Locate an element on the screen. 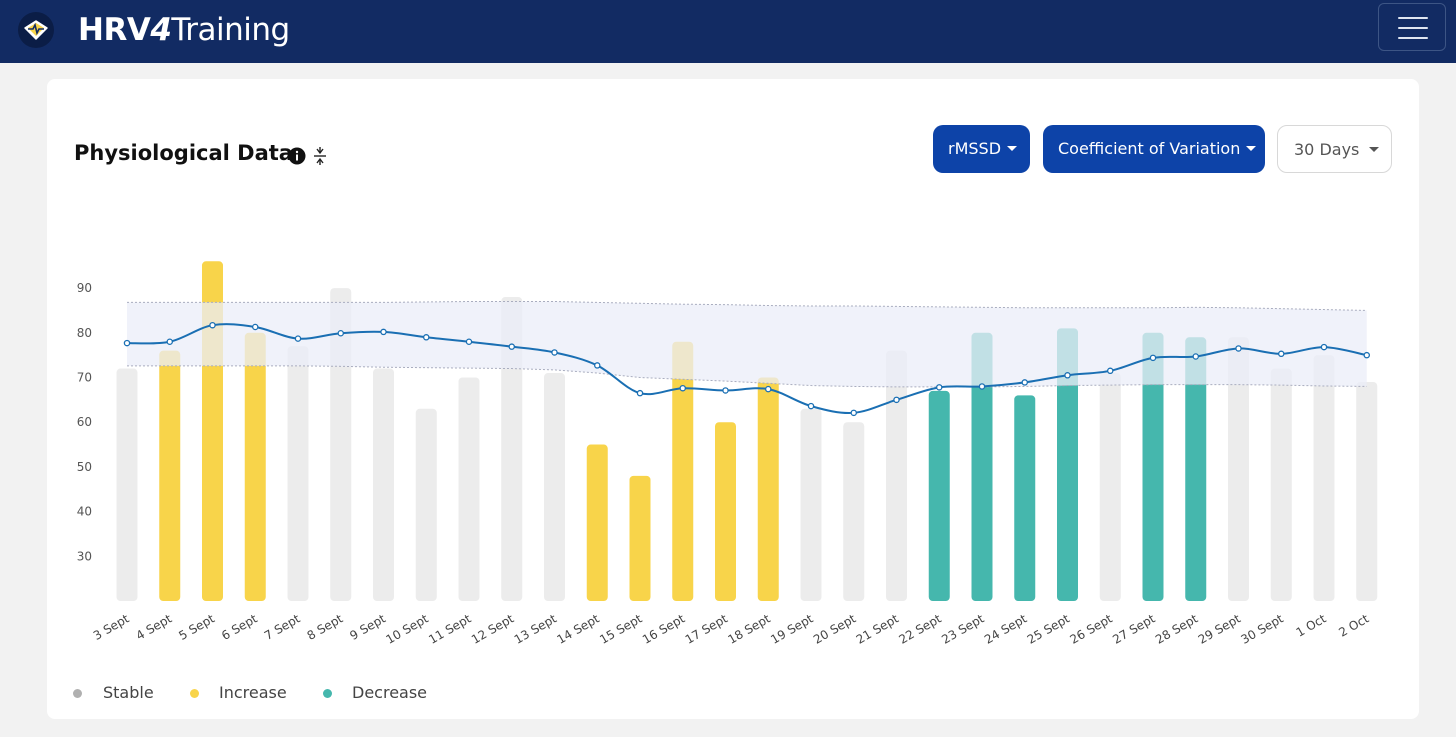 This screenshot has height=737, width=1456. legend-label-increase: Increase is located at coordinates (253, 692).